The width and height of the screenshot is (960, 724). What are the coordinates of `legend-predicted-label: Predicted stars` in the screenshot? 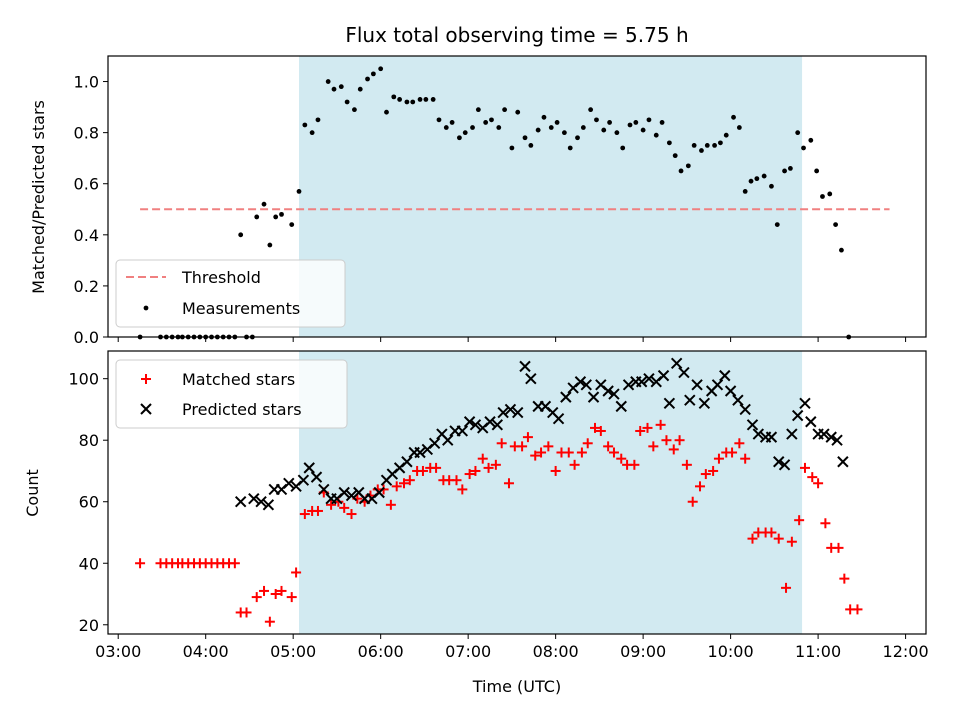 It's located at (242, 409).